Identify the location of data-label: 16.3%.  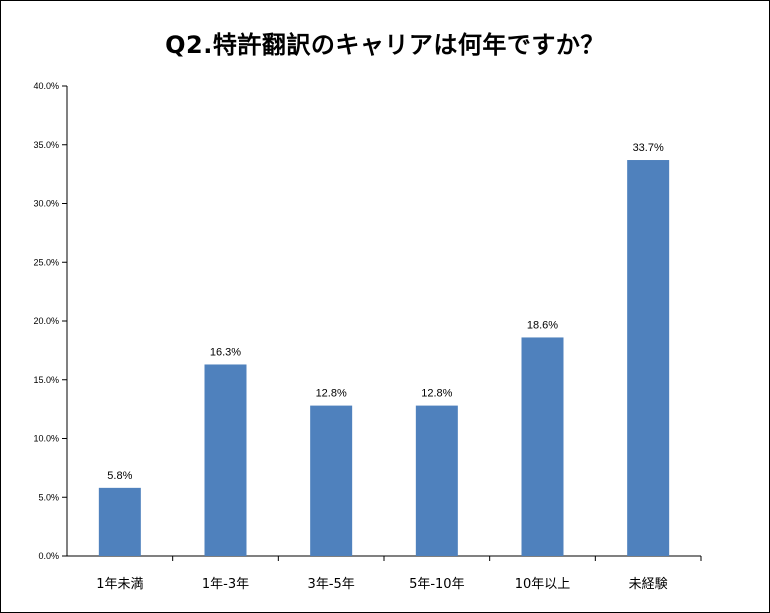
(225, 352).